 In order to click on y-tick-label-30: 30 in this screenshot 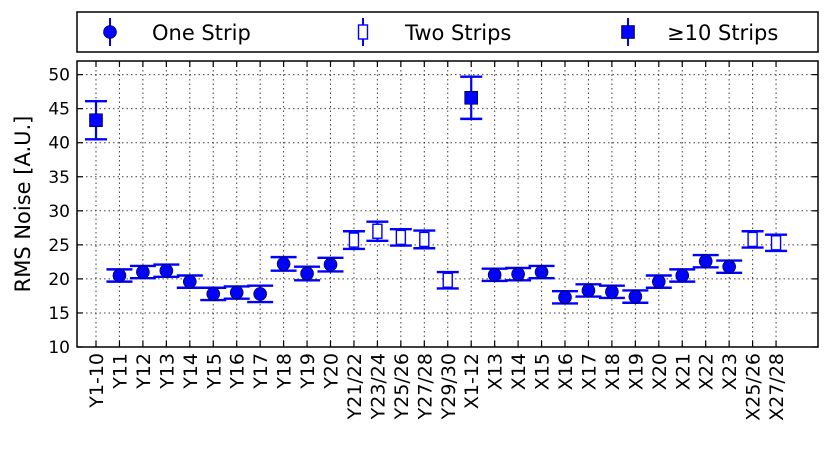, I will do `click(59, 212)`.